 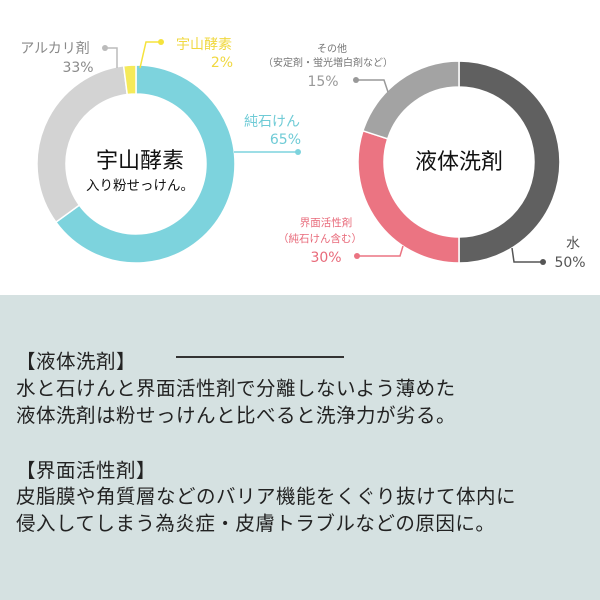 I want to click on liquid-heading: 【液体洗剤】, so click(x=76, y=361).